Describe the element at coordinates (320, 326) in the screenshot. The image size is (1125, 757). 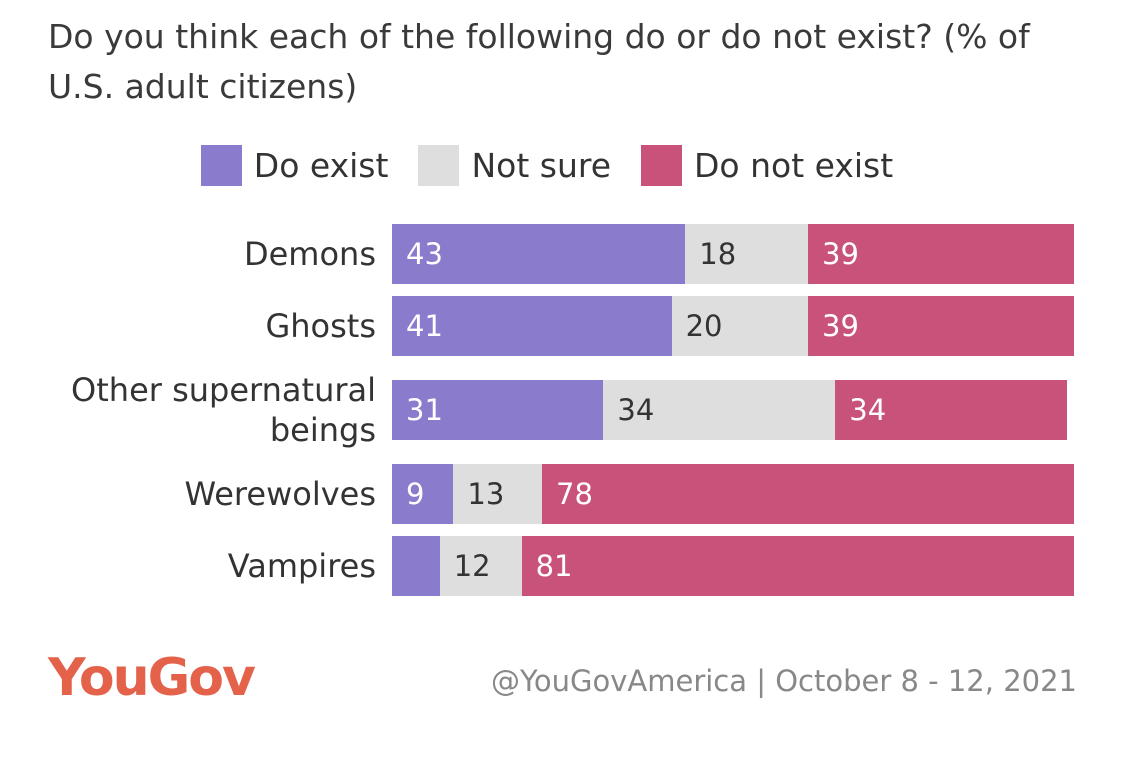
I see `category-label: Ghosts` at that location.